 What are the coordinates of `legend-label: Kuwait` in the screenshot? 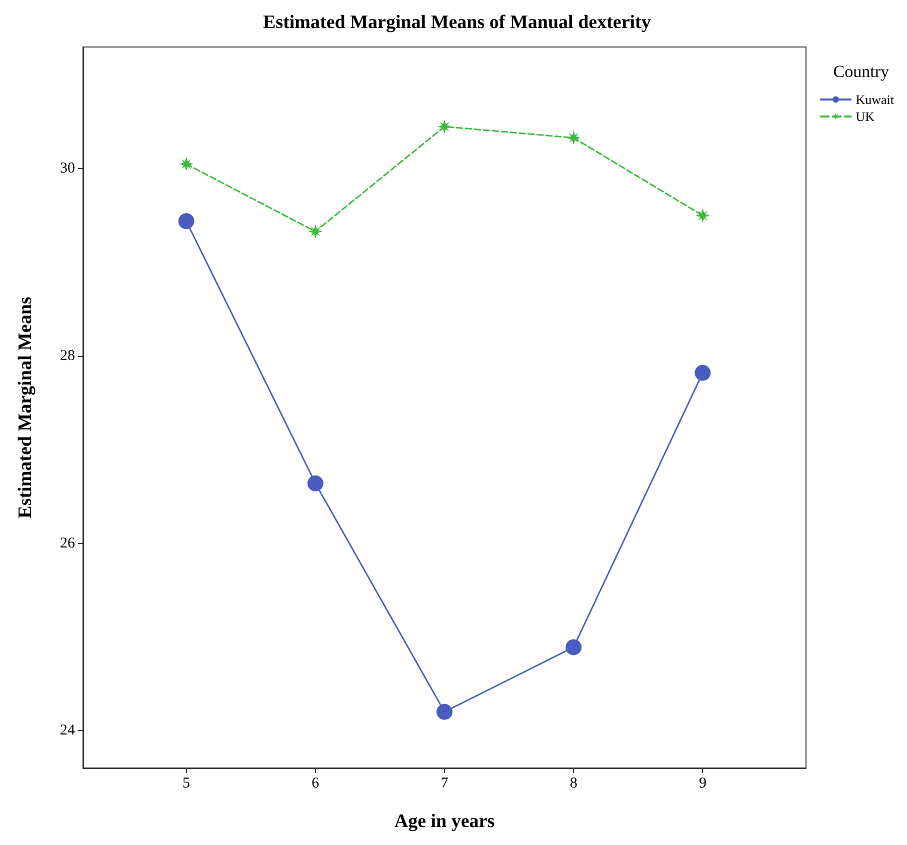 It's located at (875, 99).